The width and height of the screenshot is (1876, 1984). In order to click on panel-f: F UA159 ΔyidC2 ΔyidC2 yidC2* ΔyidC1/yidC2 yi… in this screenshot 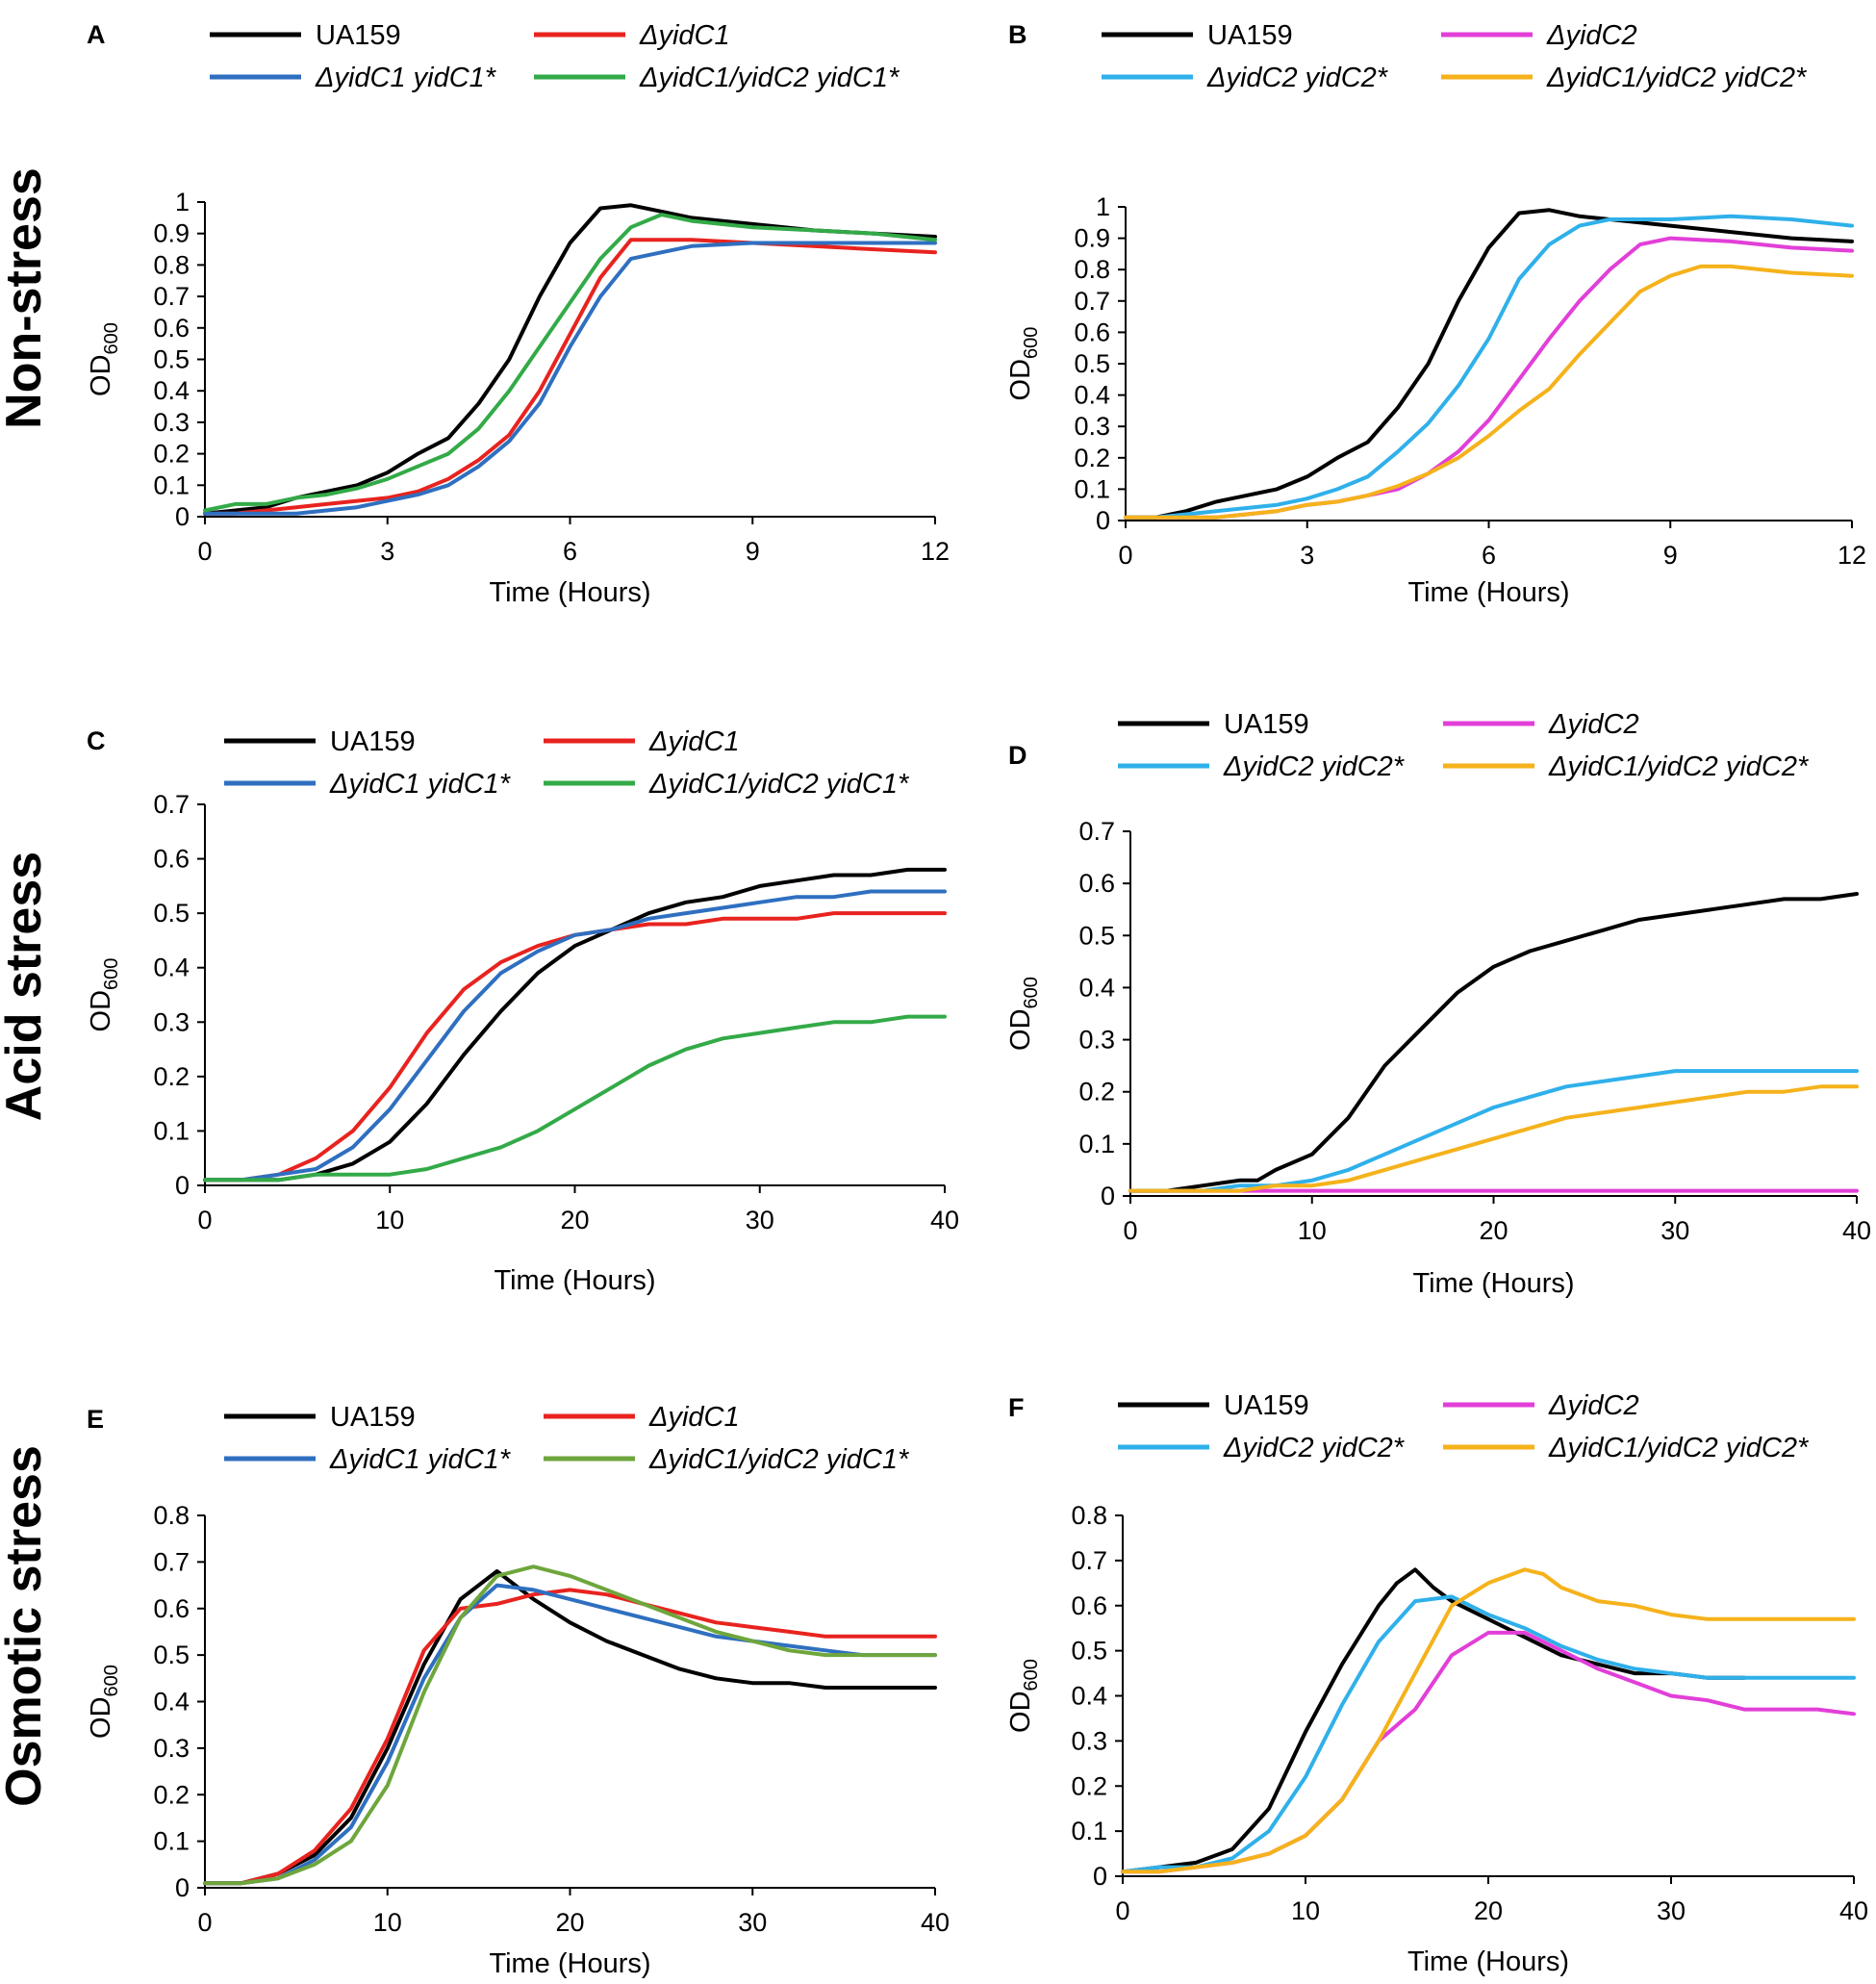, I will do `click(1436, 1683)`.